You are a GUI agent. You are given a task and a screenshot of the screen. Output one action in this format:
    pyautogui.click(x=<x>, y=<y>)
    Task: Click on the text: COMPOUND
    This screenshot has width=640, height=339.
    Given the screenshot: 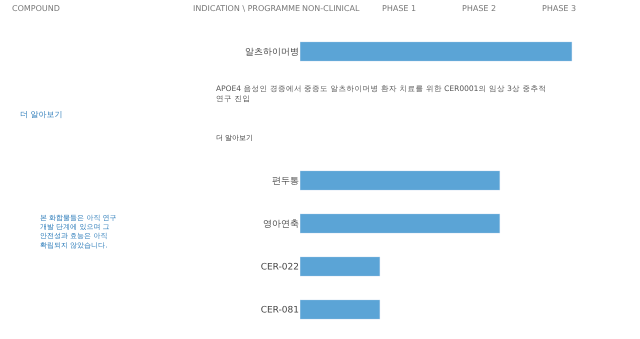 What is the action you would take?
    pyautogui.click(x=36, y=8)
    